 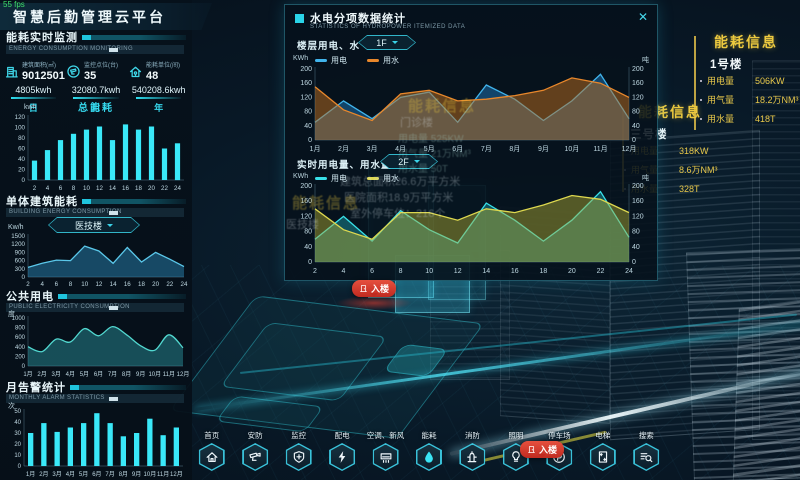 I want to click on legend-label: 用水, so click(x=391, y=178).